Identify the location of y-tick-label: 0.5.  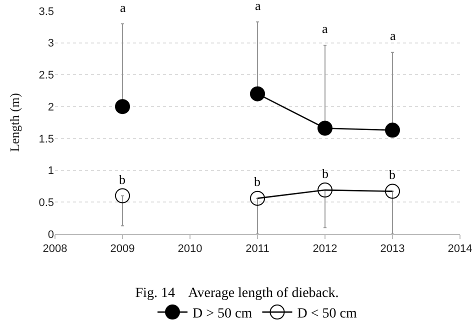
(46, 202).